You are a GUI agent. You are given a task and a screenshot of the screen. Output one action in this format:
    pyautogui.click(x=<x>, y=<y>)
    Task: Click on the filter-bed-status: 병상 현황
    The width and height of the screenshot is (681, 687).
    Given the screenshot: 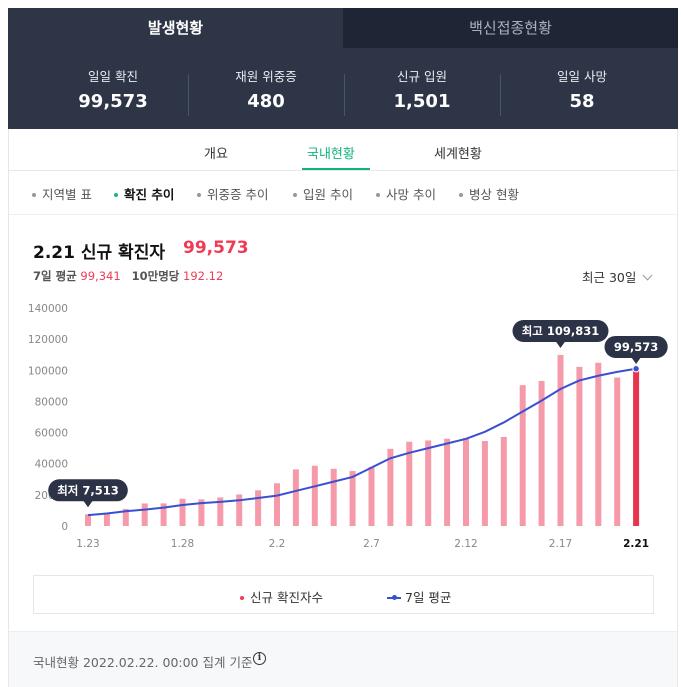 What is the action you would take?
    pyautogui.click(x=489, y=193)
    